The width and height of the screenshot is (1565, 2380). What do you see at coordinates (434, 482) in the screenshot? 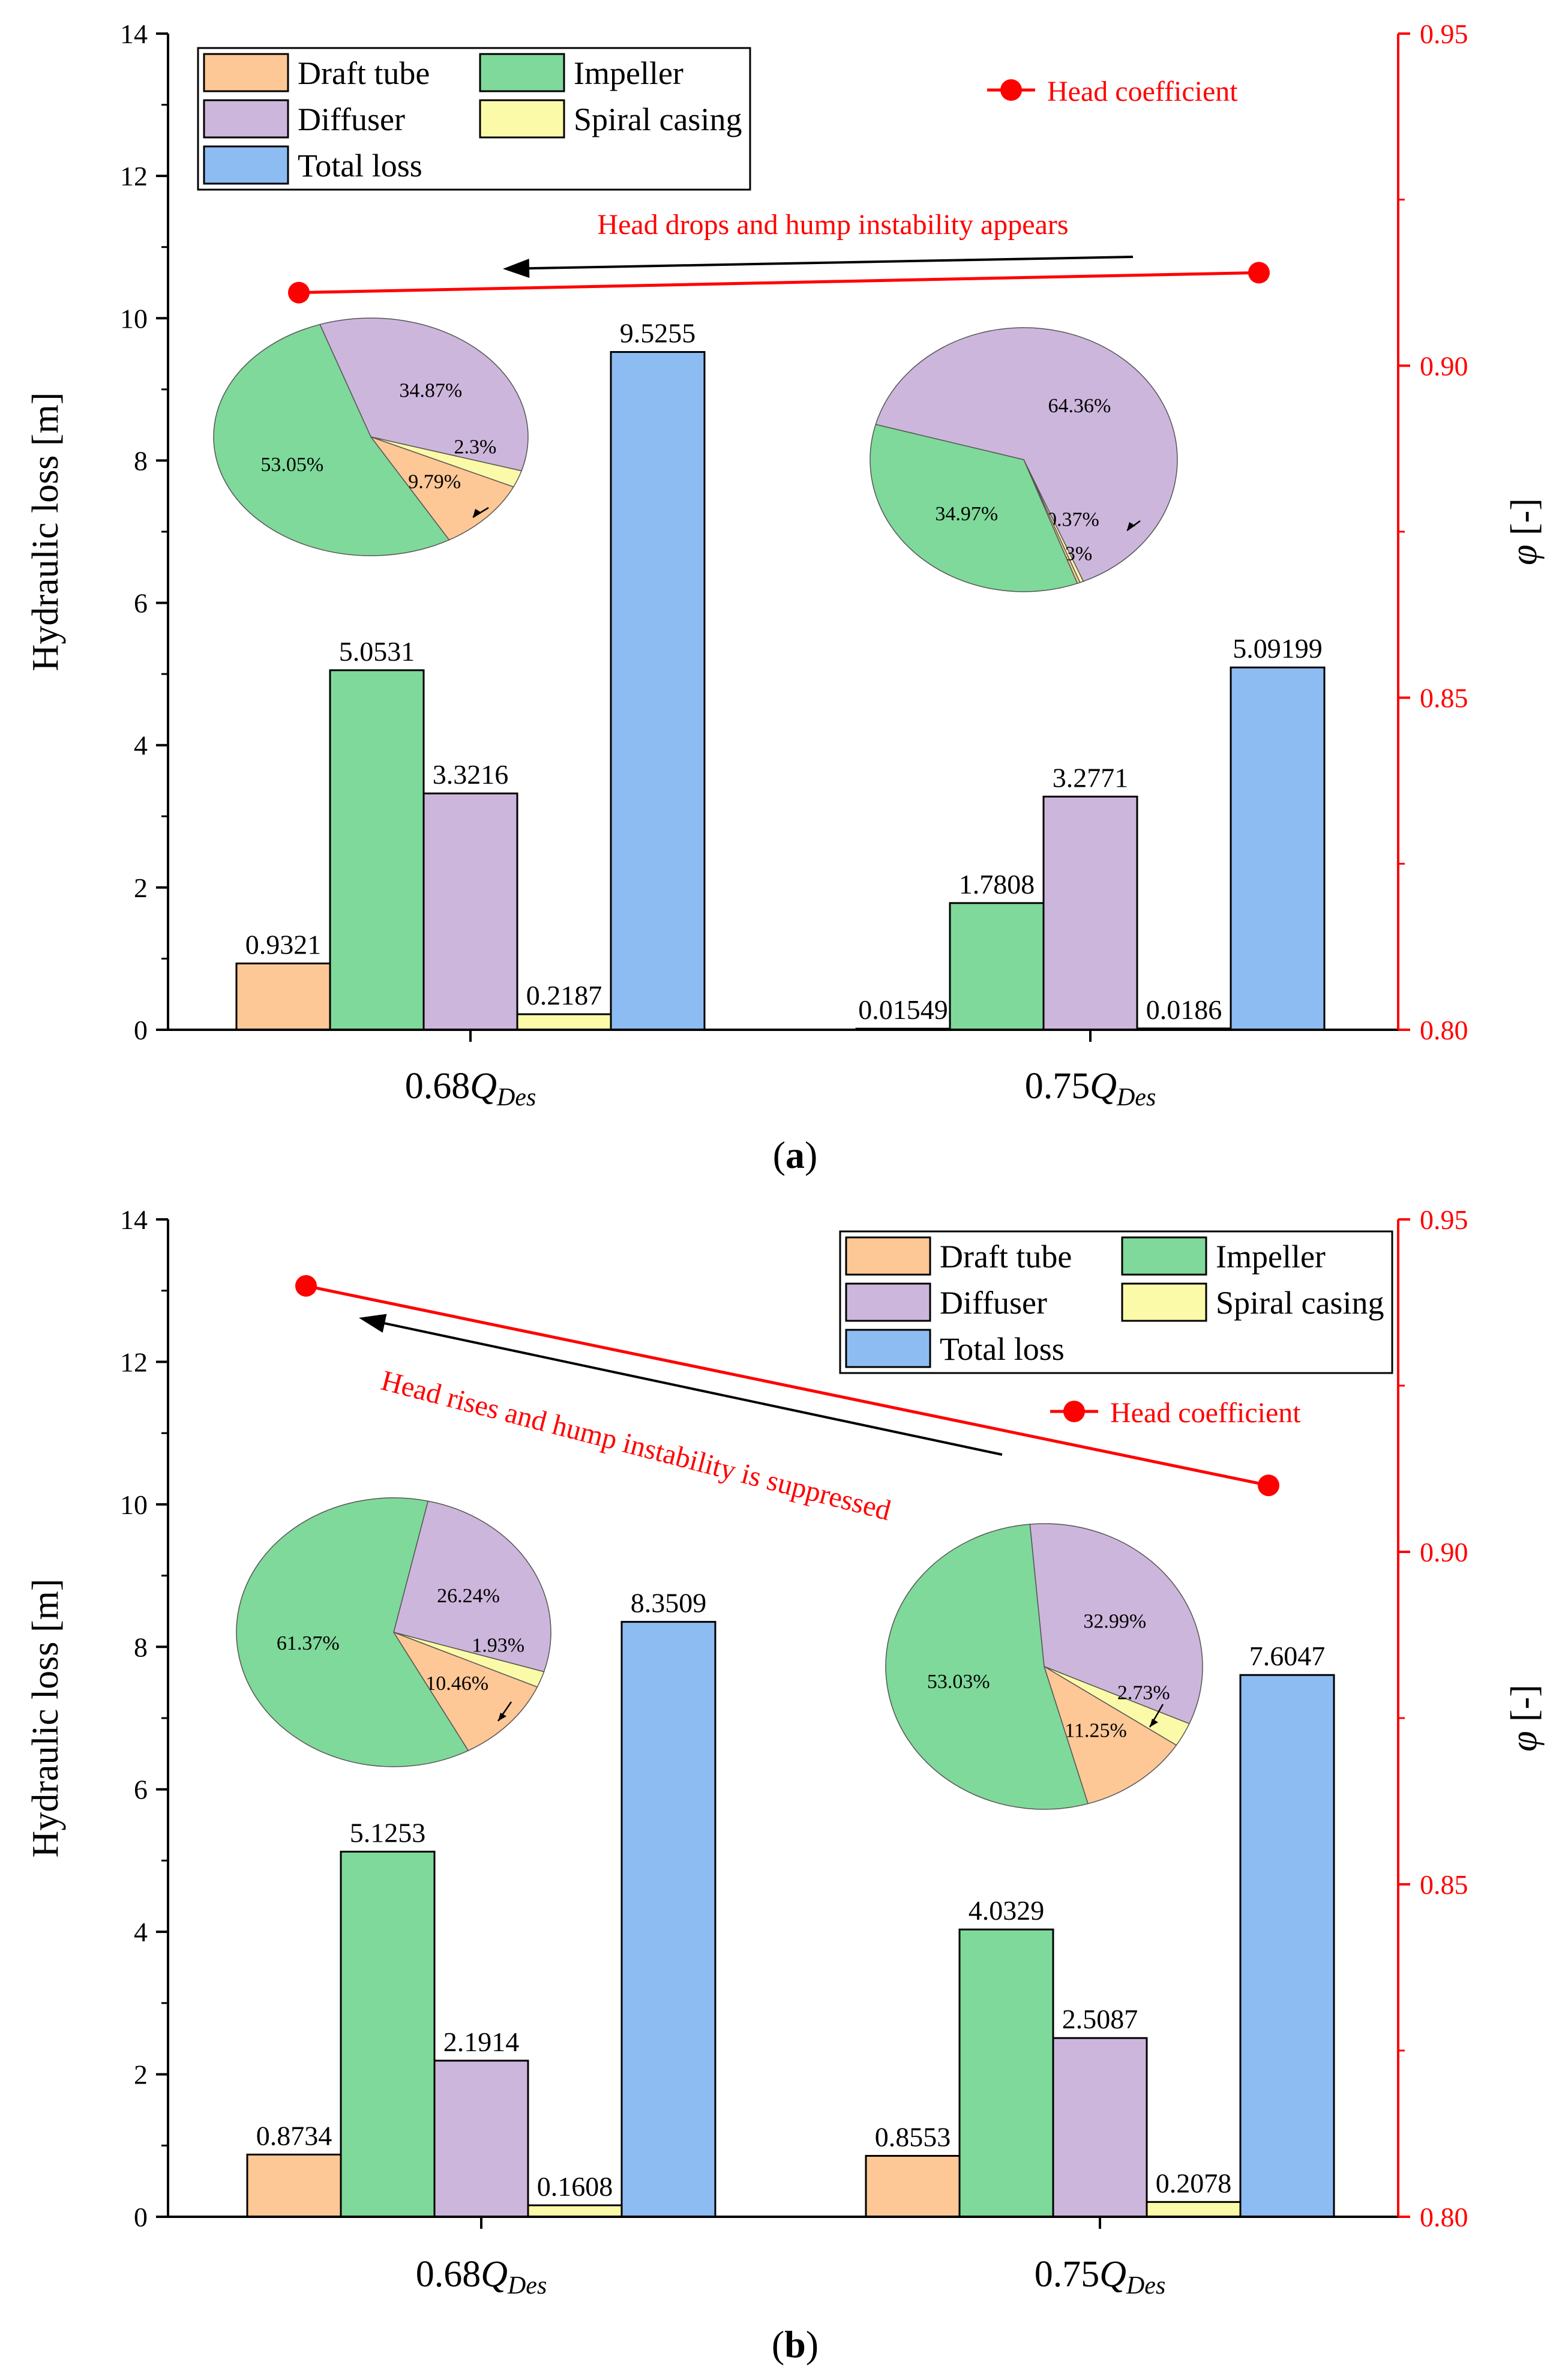
I see `pie-label-draft_tube: 9.79%` at bounding box center [434, 482].